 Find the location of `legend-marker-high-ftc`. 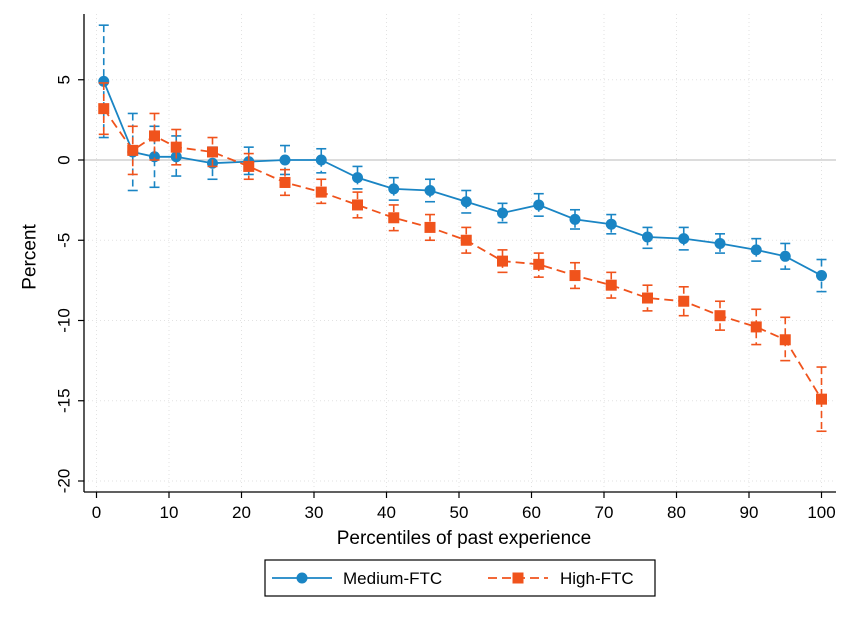

legend-marker-high-ftc is located at coordinates (518, 578).